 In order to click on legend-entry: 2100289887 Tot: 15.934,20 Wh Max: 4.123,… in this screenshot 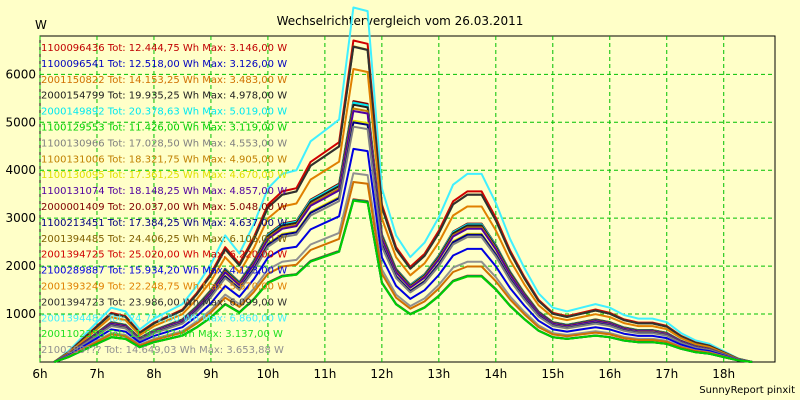, I will do `click(164, 271)`.